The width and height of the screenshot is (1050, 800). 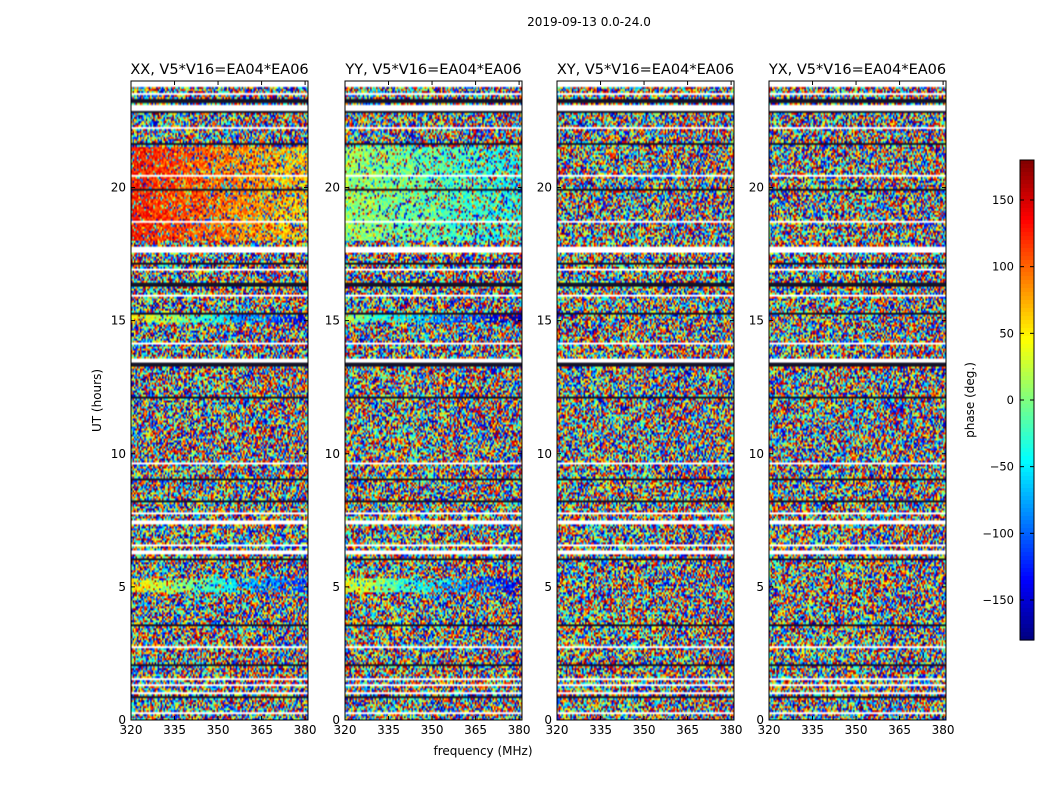 What do you see at coordinates (1006, 333) in the screenshot?
I see `colorbar-tick-label: 50` at bounding box center [1006, 333].